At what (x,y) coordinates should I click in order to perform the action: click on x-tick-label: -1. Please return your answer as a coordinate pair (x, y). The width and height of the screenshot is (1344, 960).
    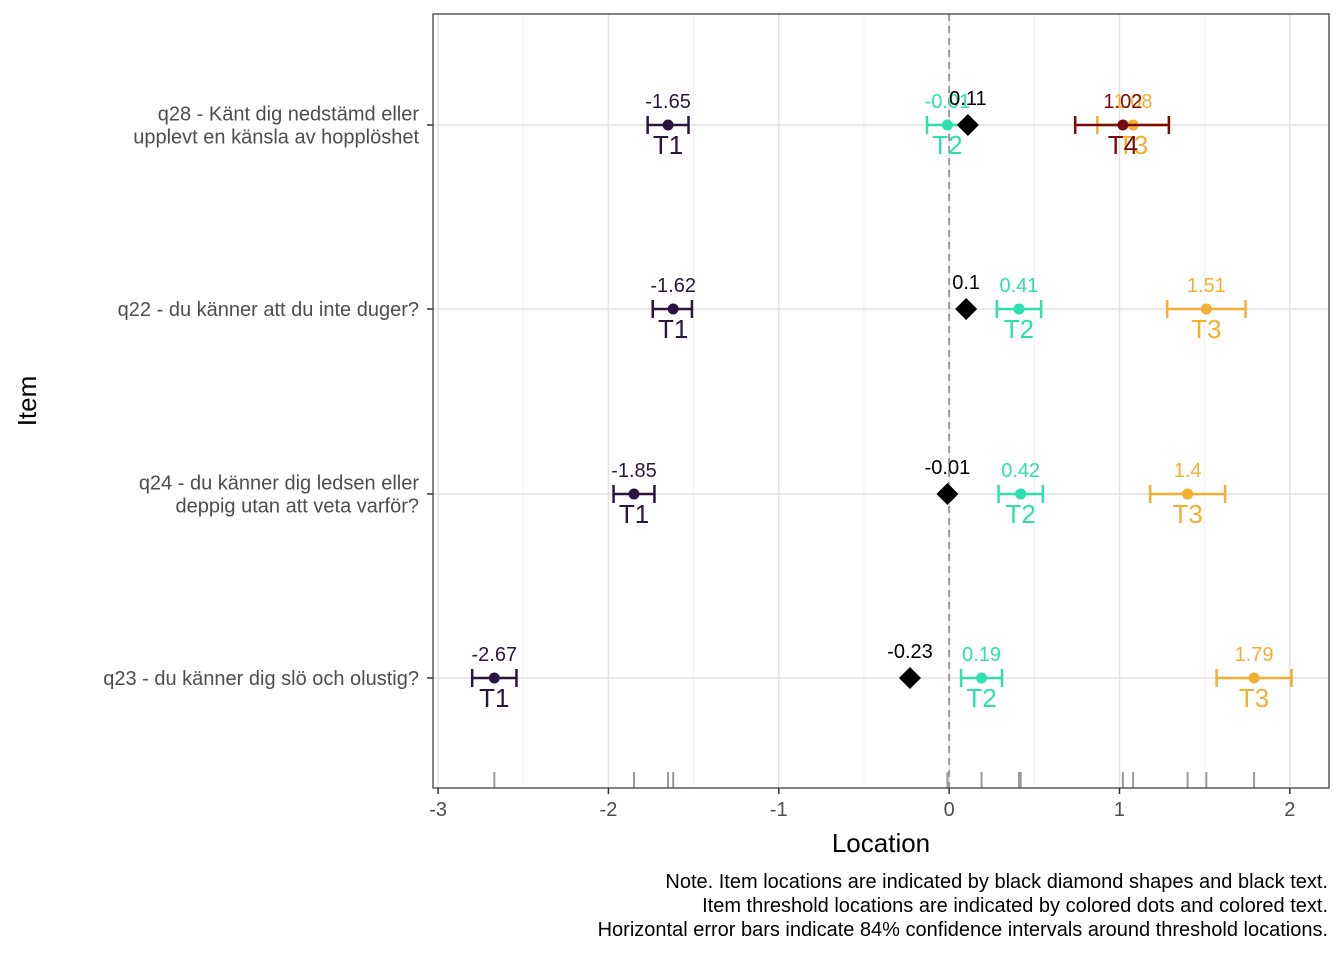
    Looking at the image, I should click on (779, 810).